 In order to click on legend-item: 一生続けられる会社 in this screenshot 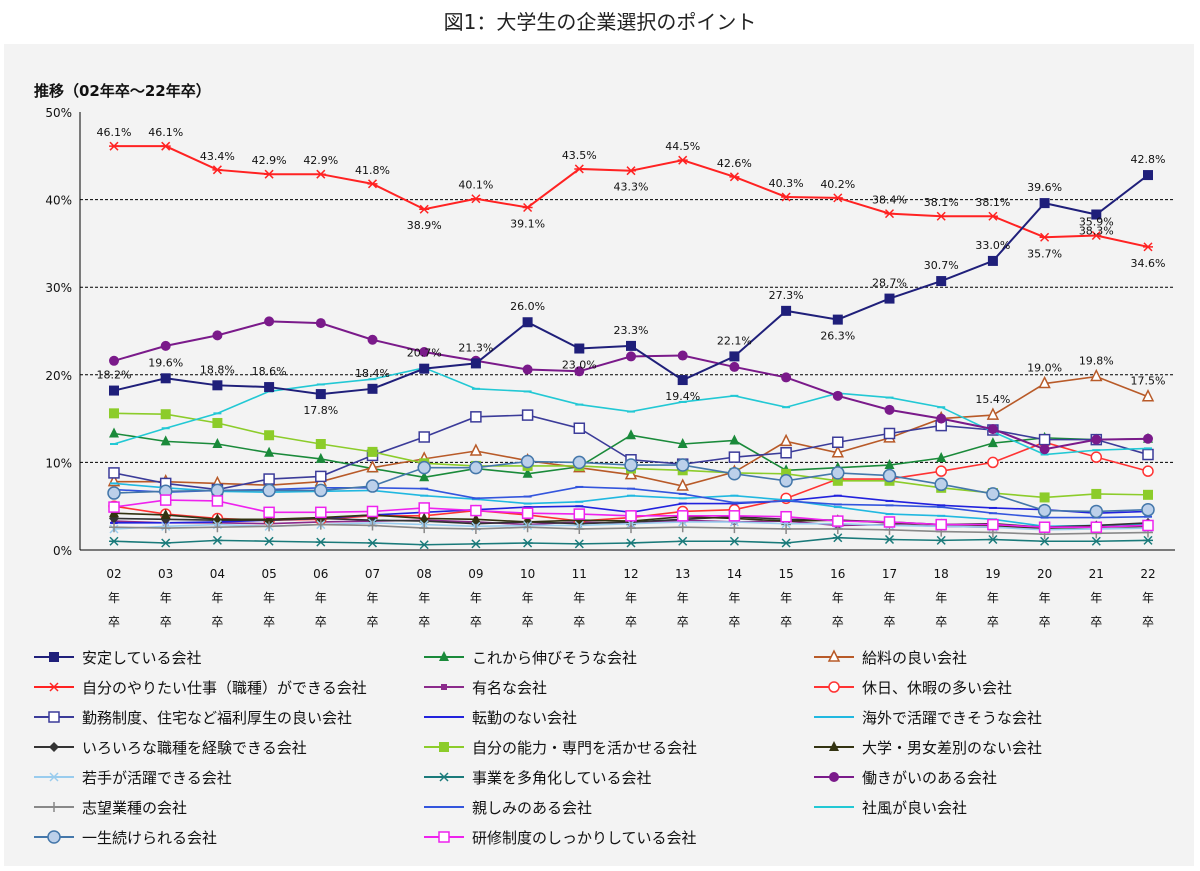, I will do `click(125, 838)`.